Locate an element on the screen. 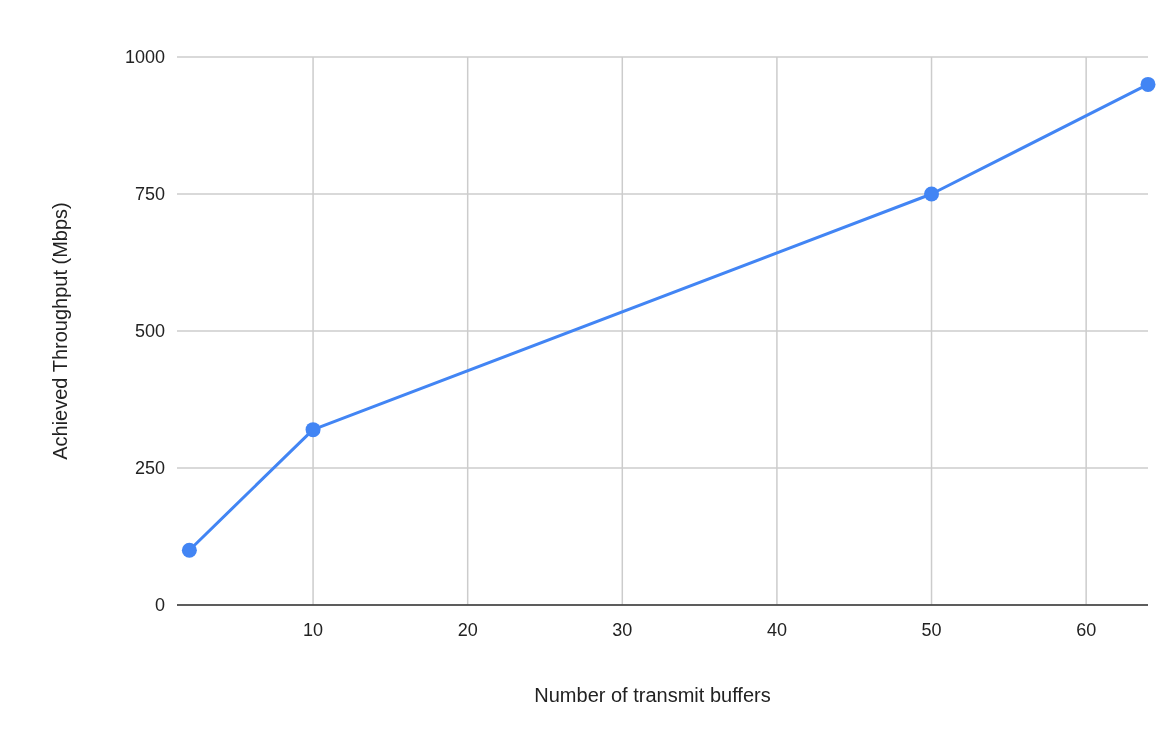  y-tick-label: 250 is located at coordinates (149, 468).